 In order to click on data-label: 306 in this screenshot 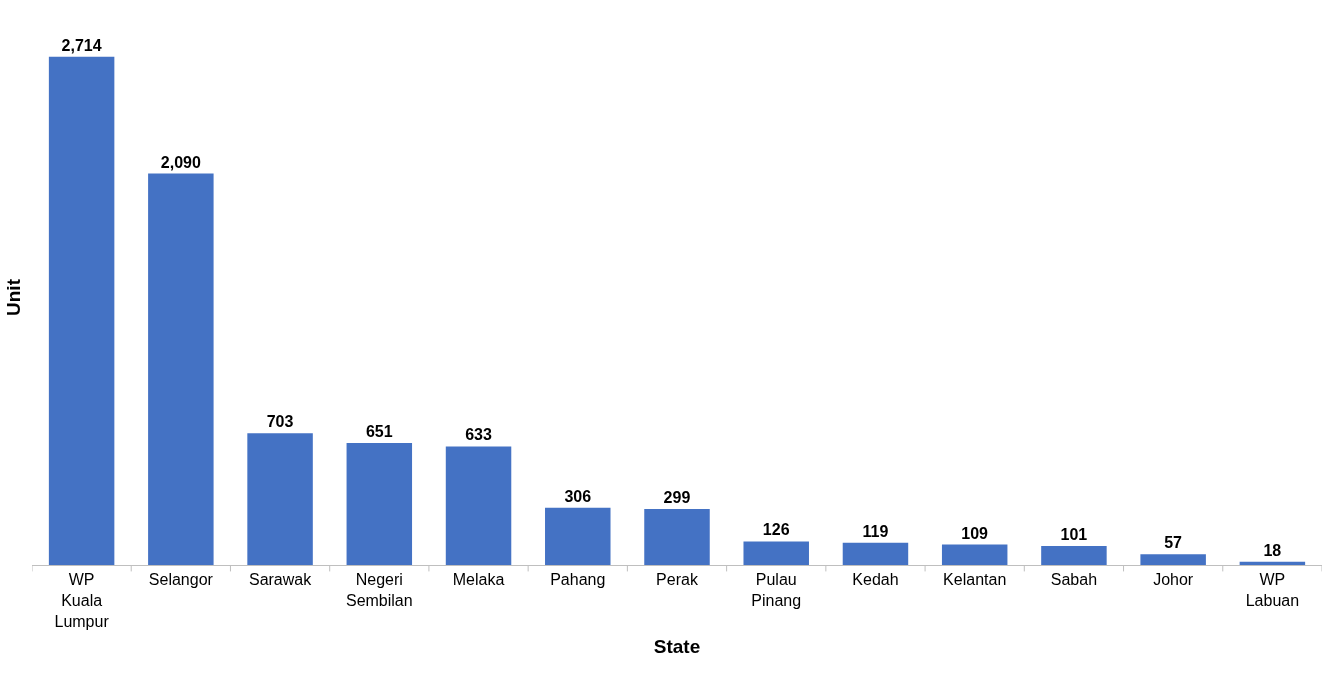, I will do `click(578, 496)`.